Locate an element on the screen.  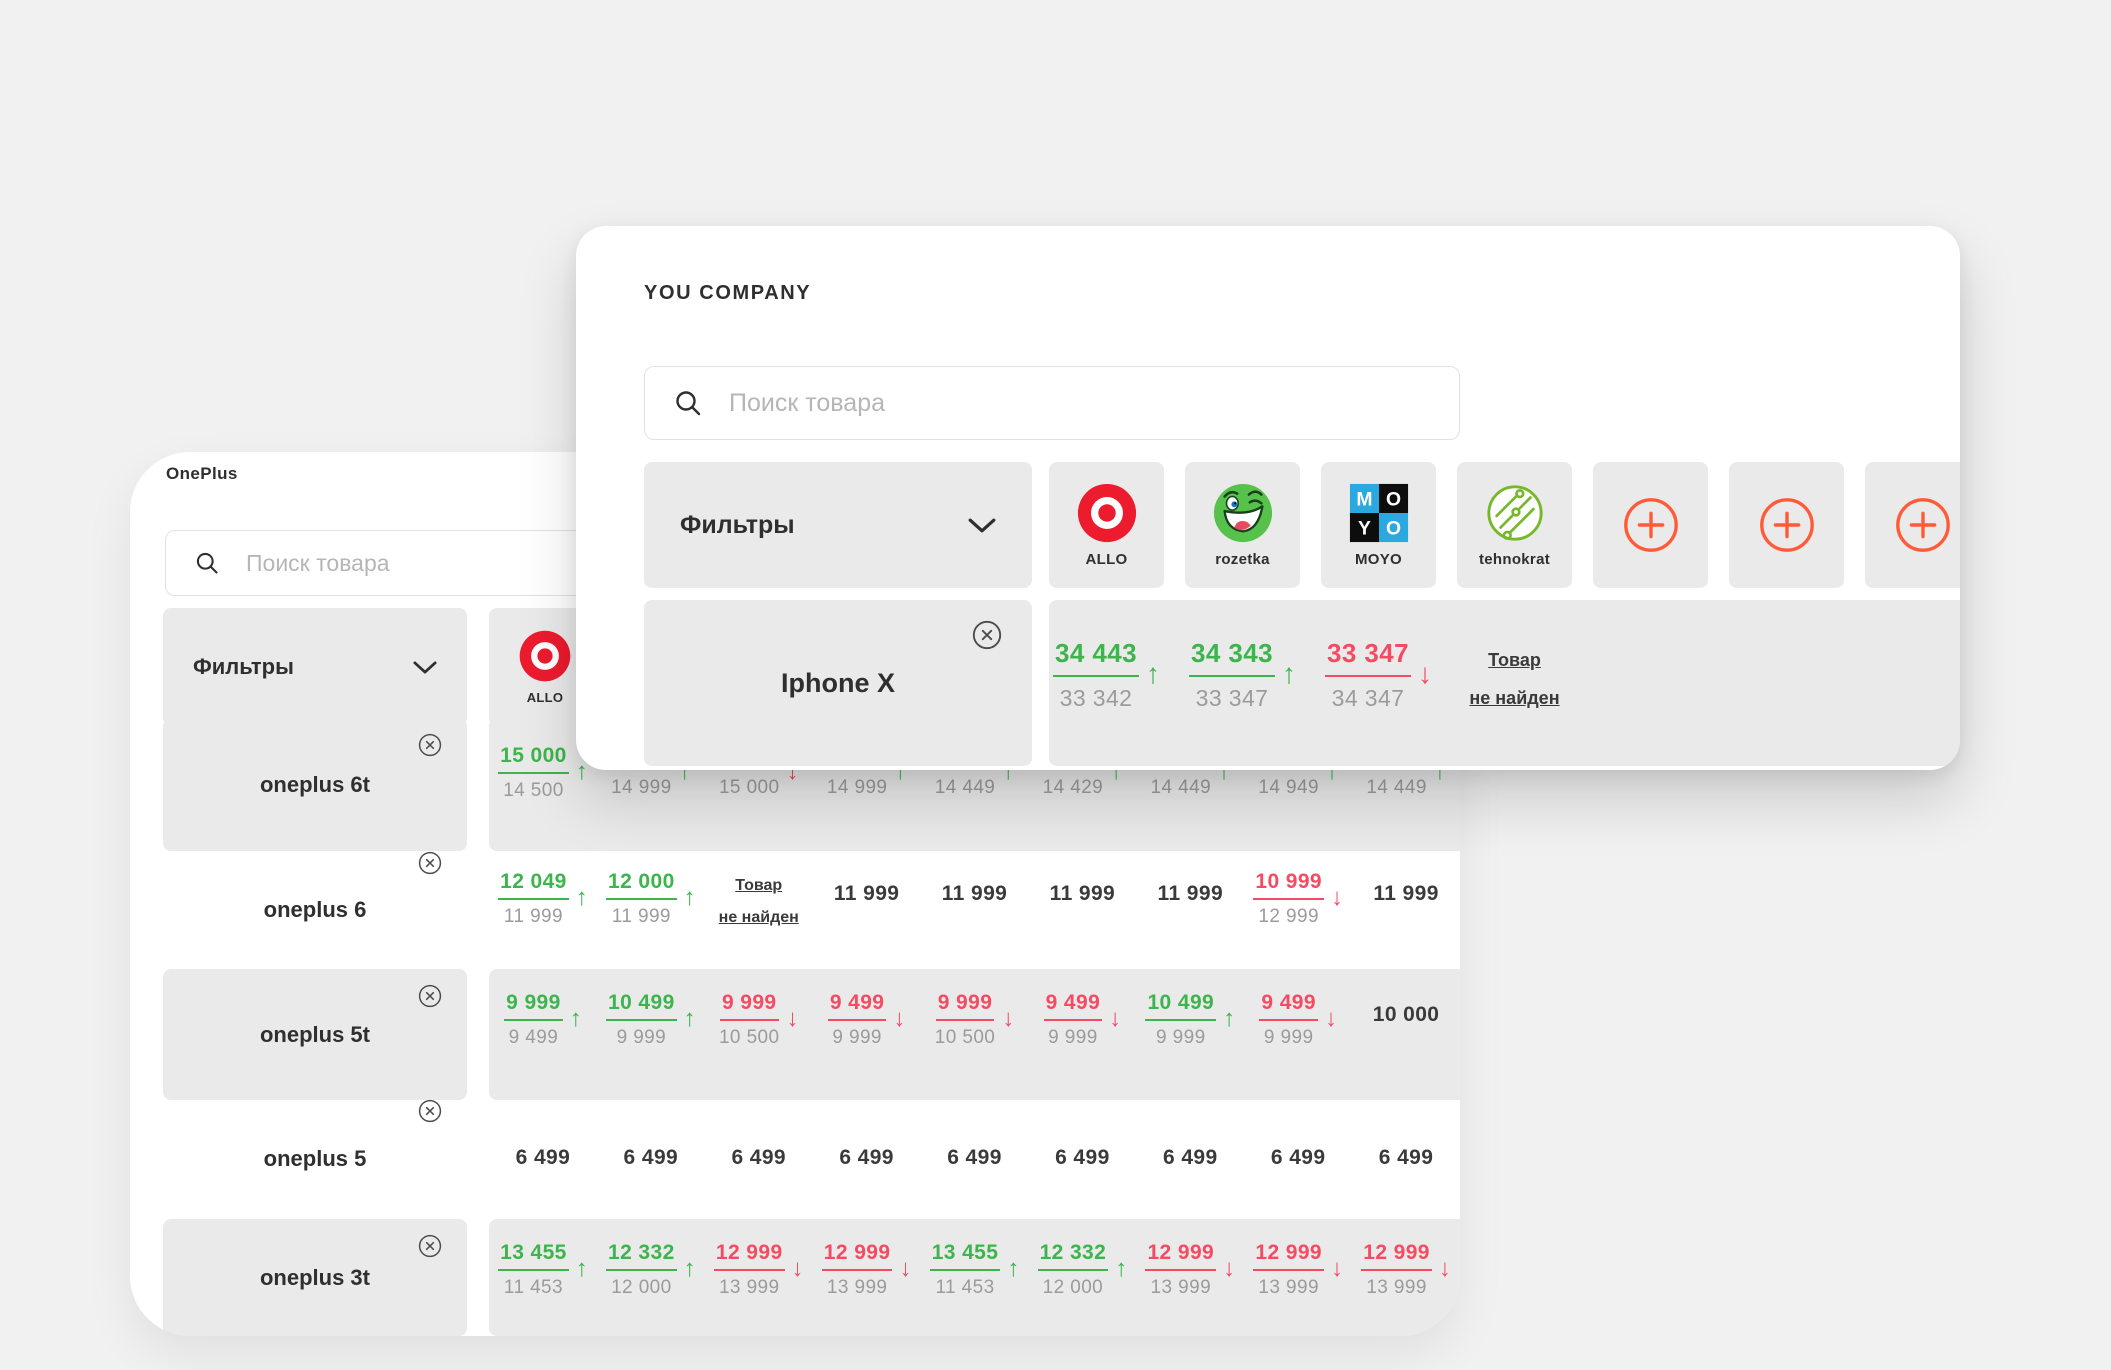
price-cell: 34 343 33 347 ↑ is located at coordinates (1242, 702).